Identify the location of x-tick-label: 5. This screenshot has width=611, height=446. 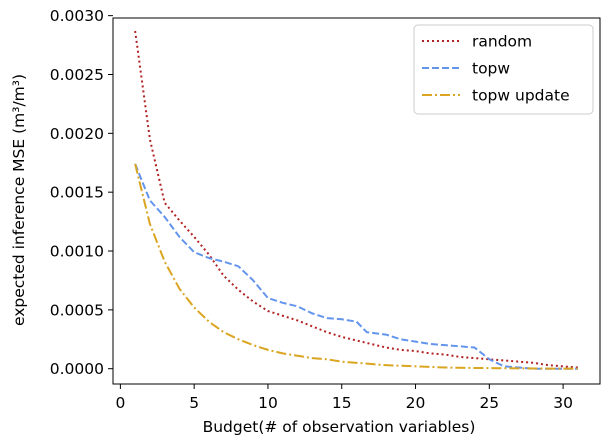
(194, 403).